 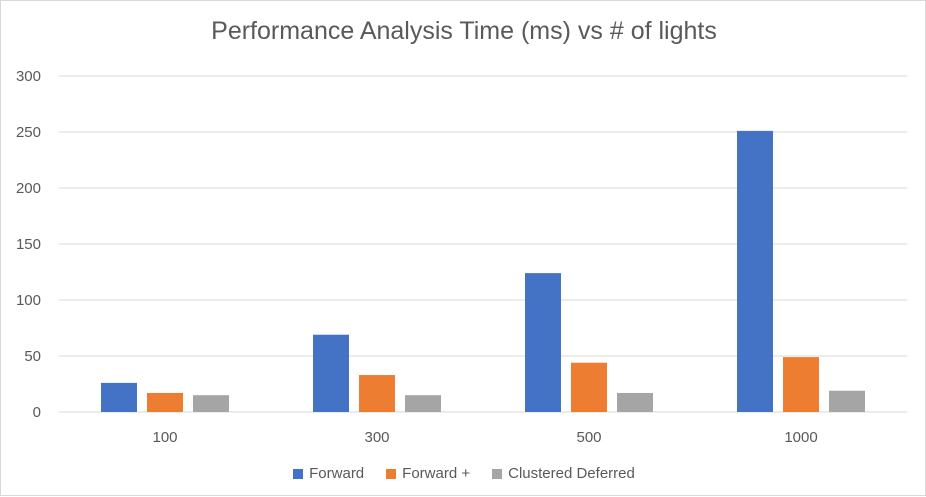 I want to click on x-tick-label: 1000, so click(x=800, y=437).